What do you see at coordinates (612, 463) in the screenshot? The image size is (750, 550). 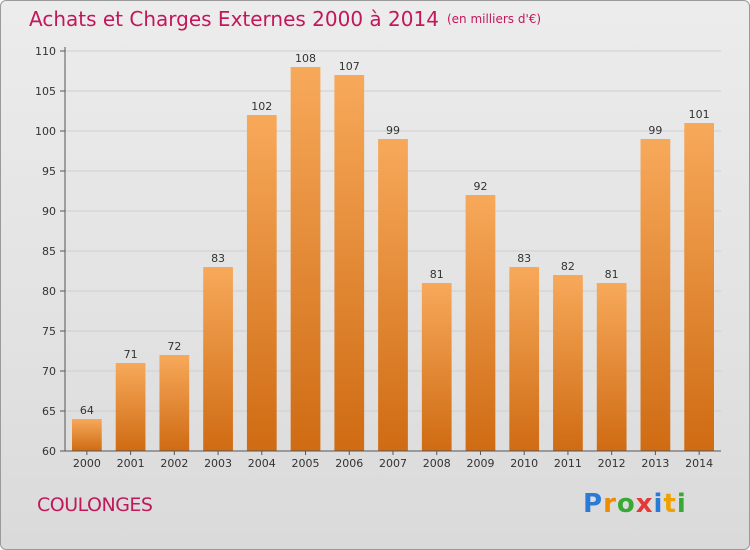 I see `x-tick-label: 2012` at bounding box center [612, 463].